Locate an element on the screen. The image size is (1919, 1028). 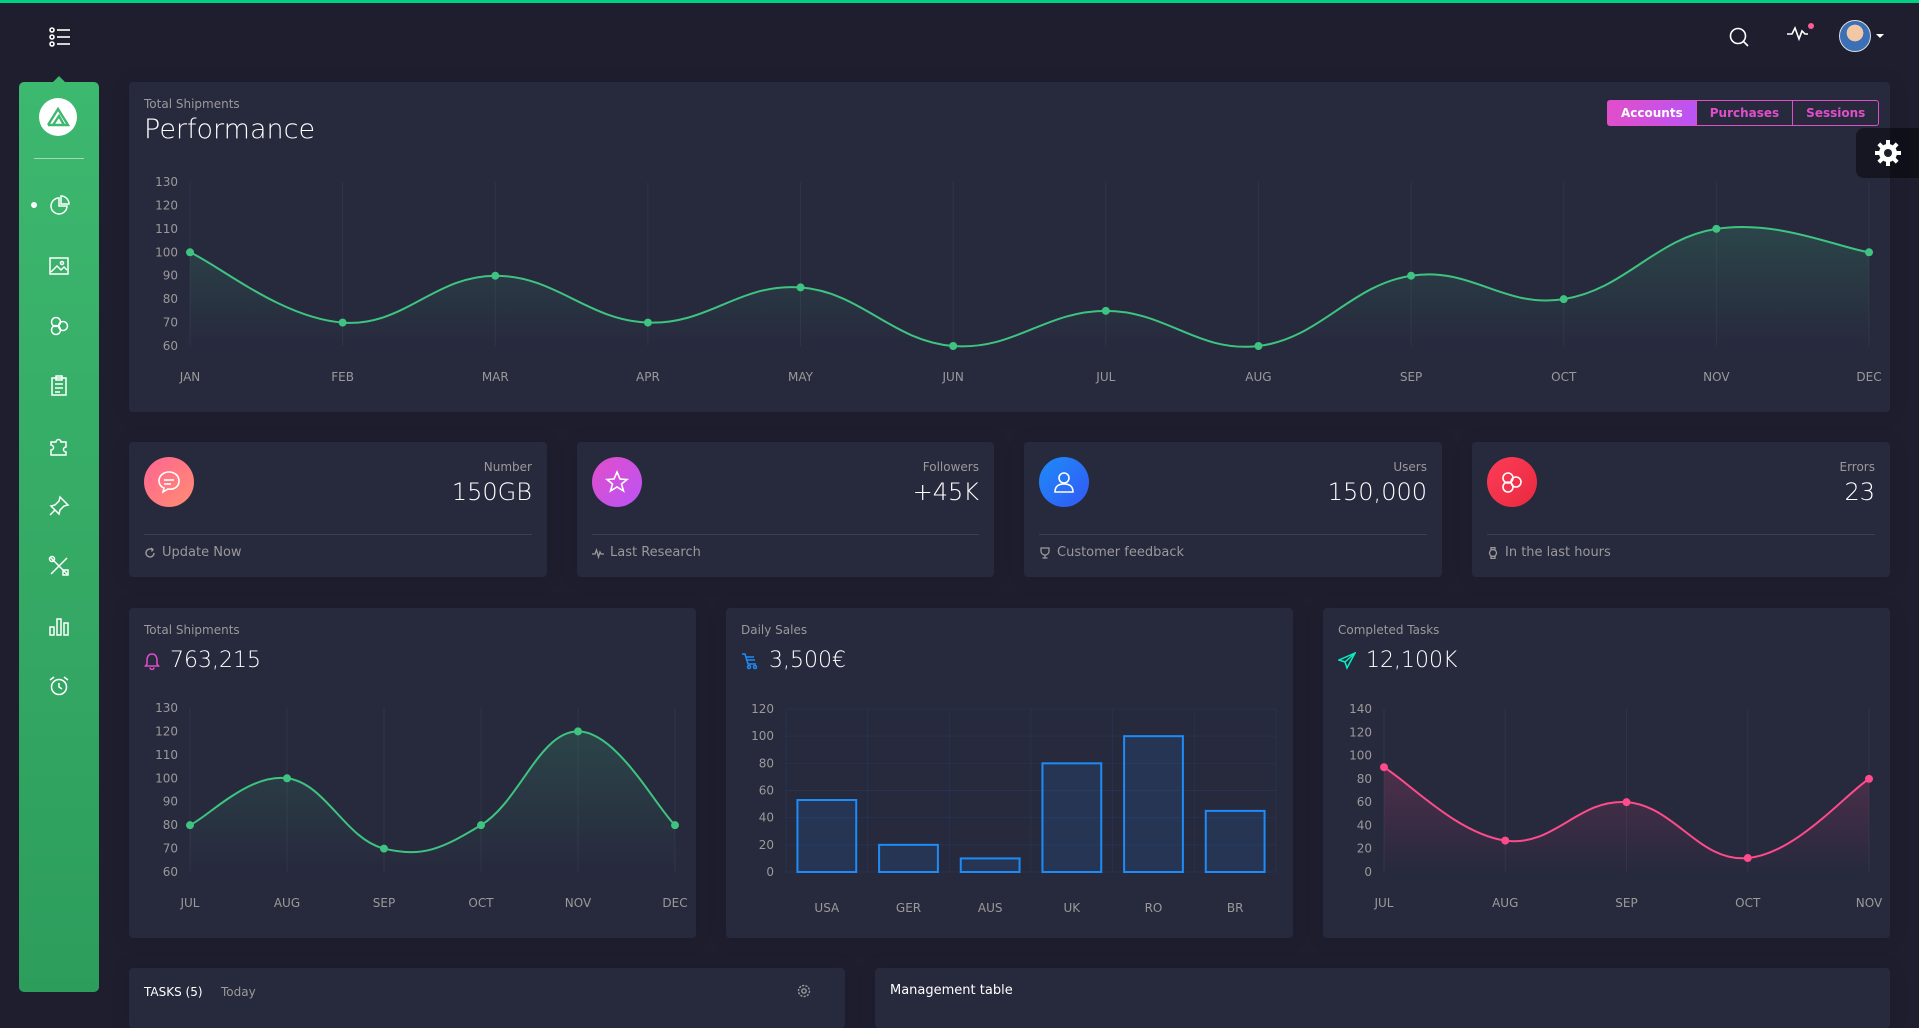
refresh-icon is located at coordinates (150, 552).